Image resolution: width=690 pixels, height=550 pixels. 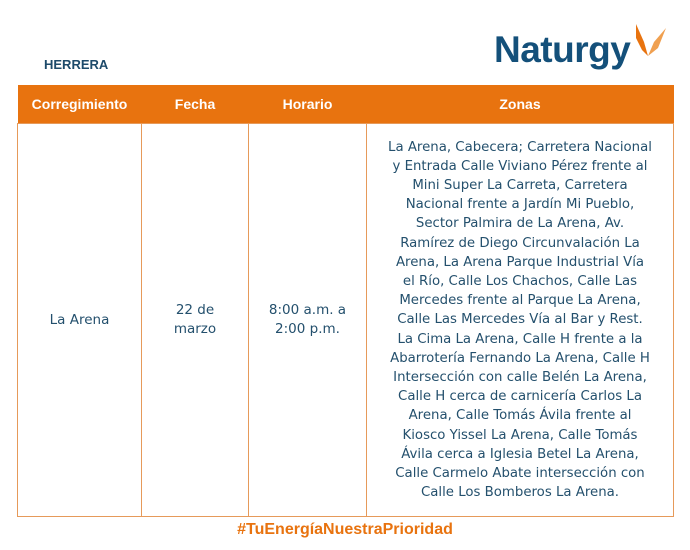 What do you see at coordinates (520, 185) in the screenshot?
I see `zonas-line: Mini Super La Carreta, Carretera` at bounding box center [520, 185].